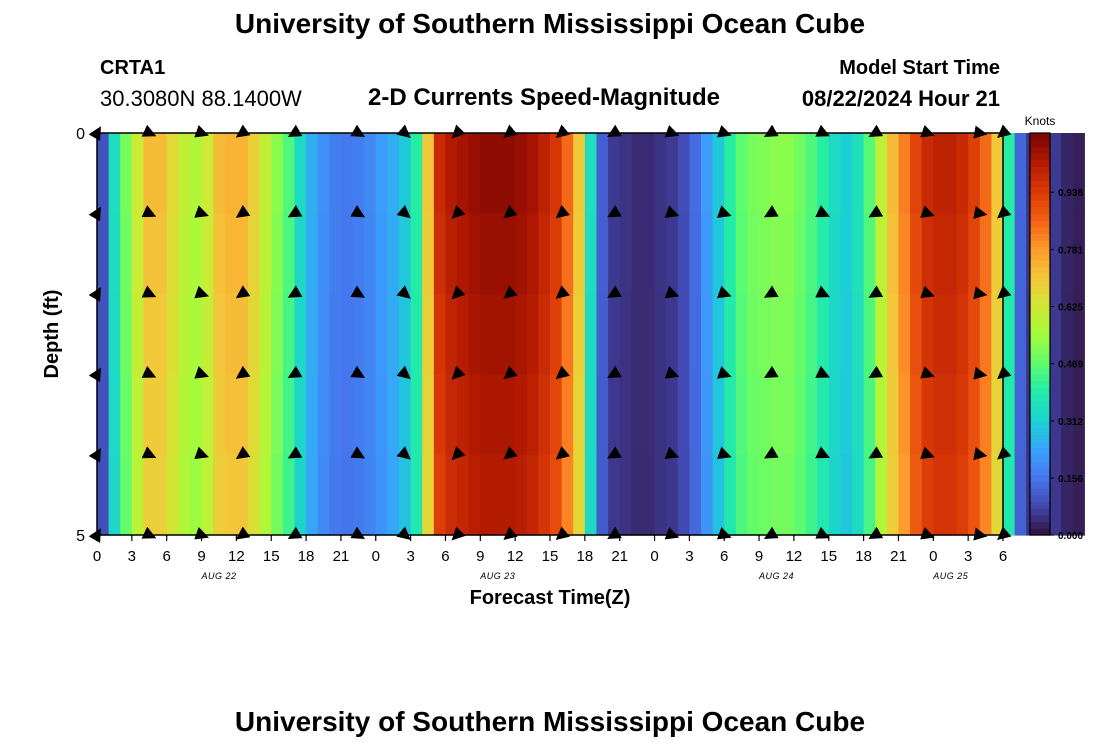  I want to click on y-tick-label: 5, so click(80, 536).